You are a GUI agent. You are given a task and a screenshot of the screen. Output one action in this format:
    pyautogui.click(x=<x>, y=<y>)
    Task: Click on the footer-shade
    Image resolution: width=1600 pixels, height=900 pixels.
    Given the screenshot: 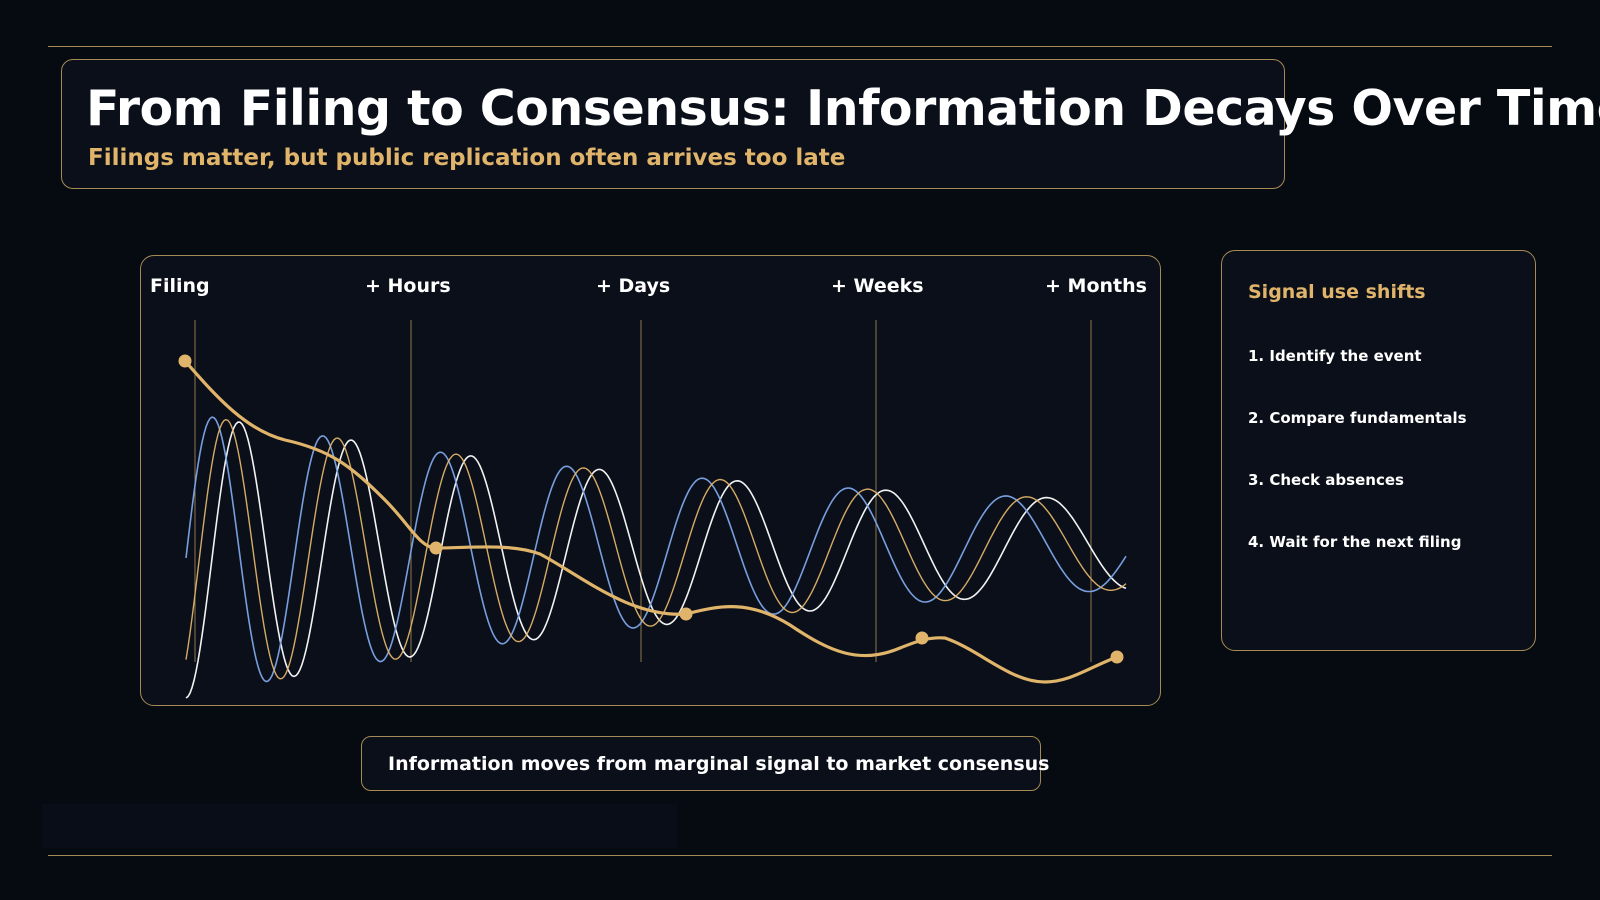 What is the action you would take?
    pyautogui.click(x=359, y=826)
    